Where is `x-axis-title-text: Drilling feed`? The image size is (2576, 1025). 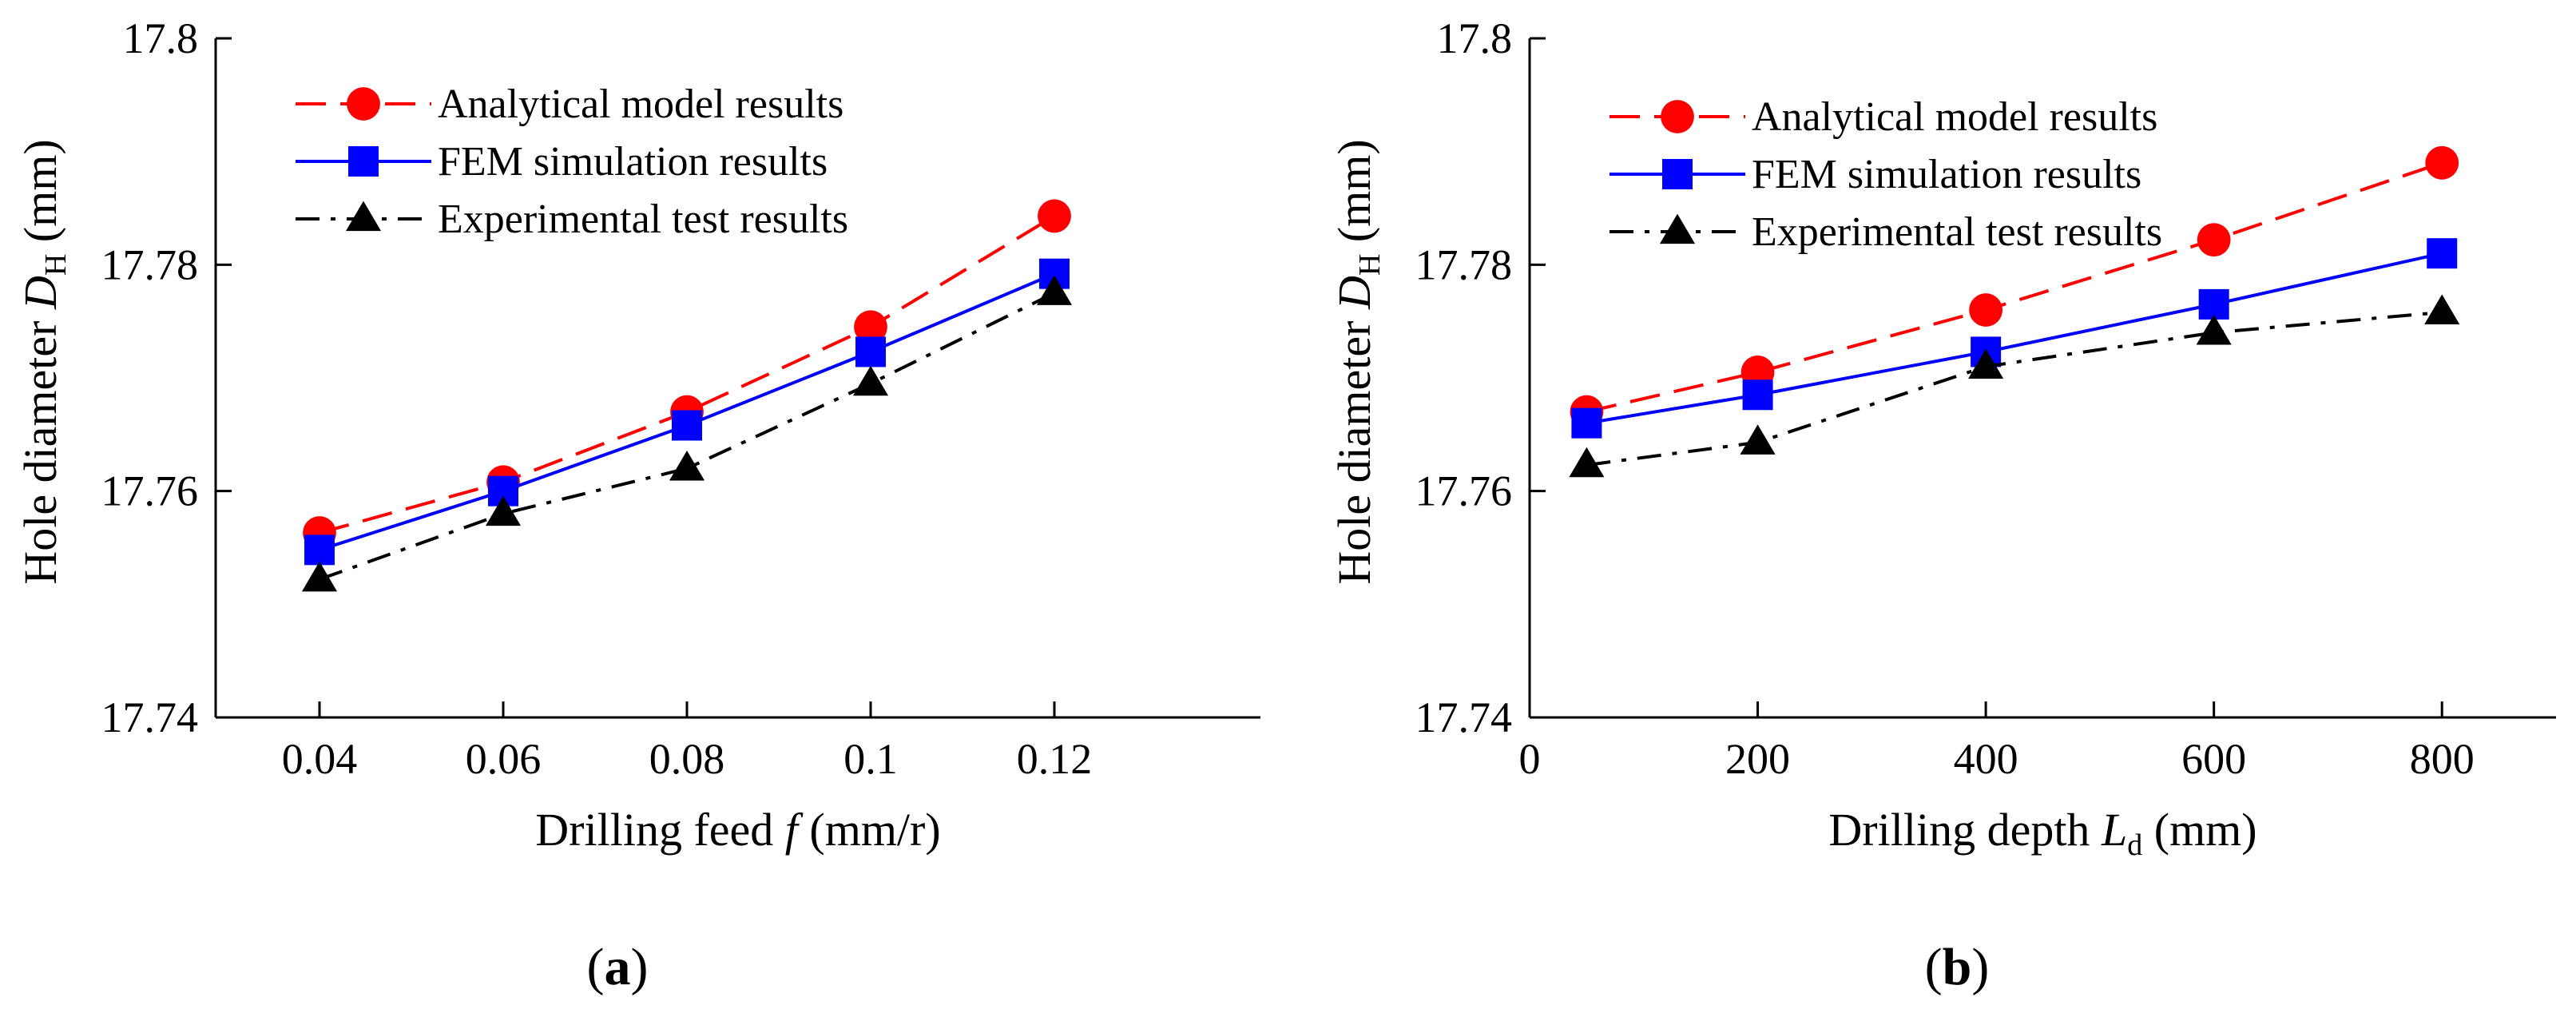 x-axis-title-text: Drilling feed is located at coordinates (659, 830).